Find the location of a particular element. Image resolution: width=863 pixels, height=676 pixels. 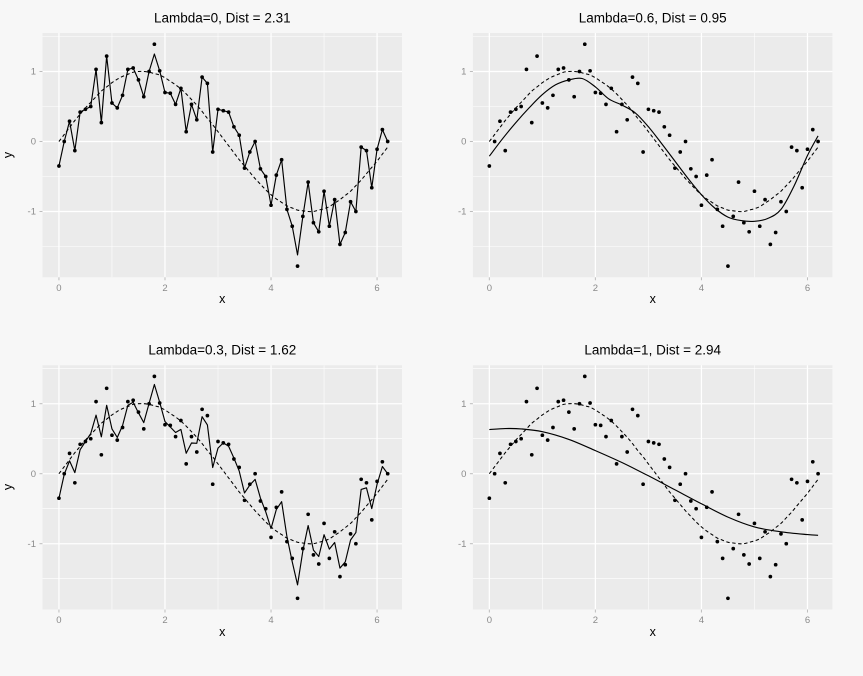

y-tick-label: 0 is located at coordinates (33, 474).